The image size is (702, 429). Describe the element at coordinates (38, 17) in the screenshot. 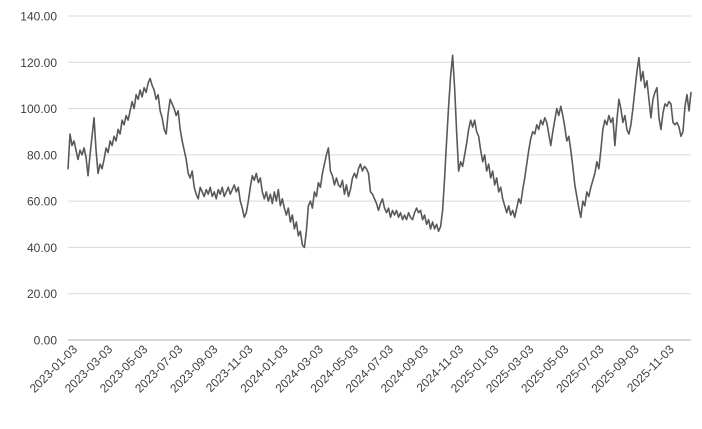

I see `y-axis-tick-label: 140.00` at that location.